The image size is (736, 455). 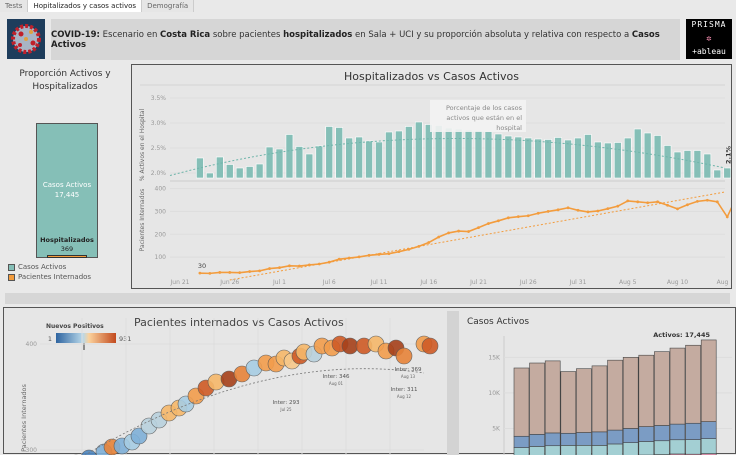 What do you see at coordinates (168, 6) in the screenshot?
I see `tab-demografia: Demografía` at bounding box center [168, 6].